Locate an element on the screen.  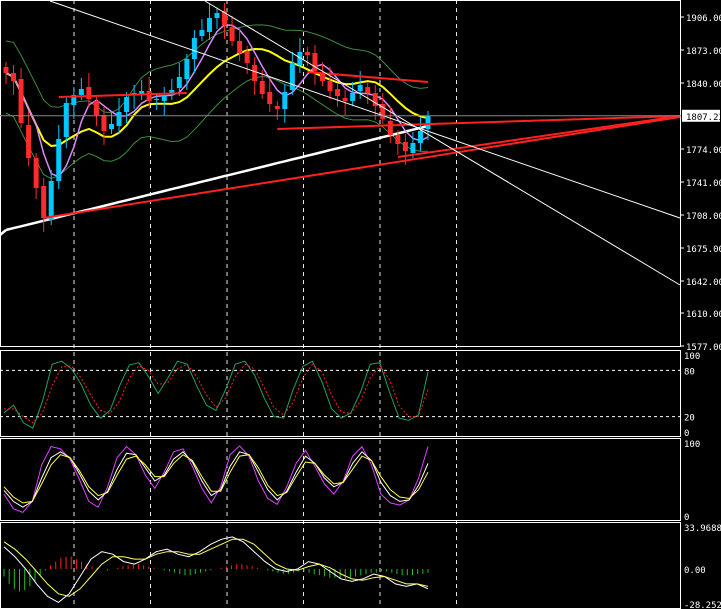
macd-signal-line is located at coordinates (216, 567).